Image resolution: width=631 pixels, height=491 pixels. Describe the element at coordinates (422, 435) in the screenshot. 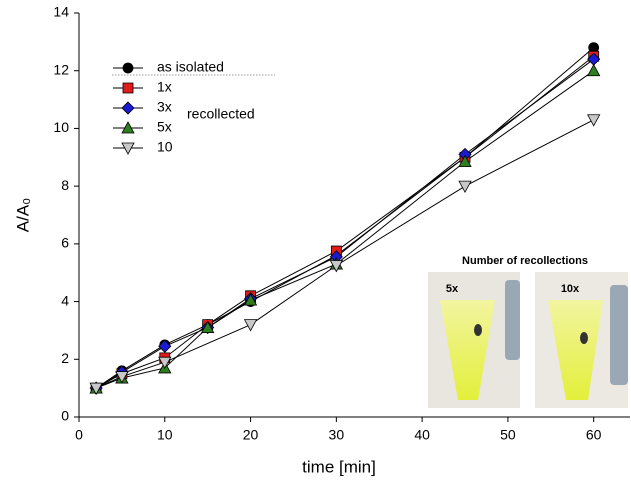

I see `x-tick-label: 40` at that location.